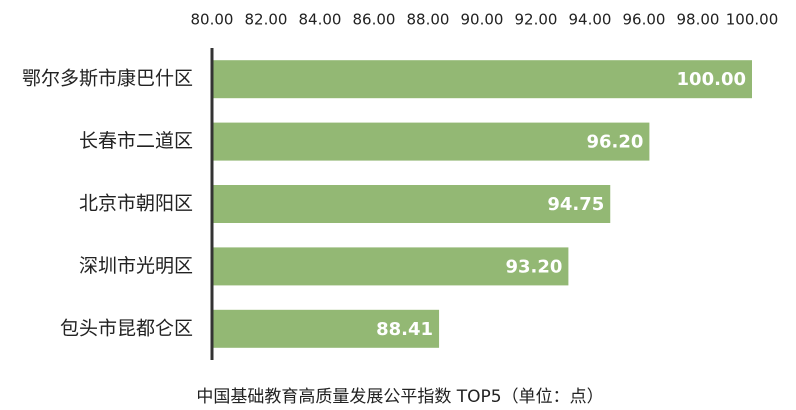 The width and height of the screenshot is (796, 410). Describe the element at coordinates (107, 79) in the screenshot. I see `y-tick-label: 鄂尔多斯市康巴什区` at that location.